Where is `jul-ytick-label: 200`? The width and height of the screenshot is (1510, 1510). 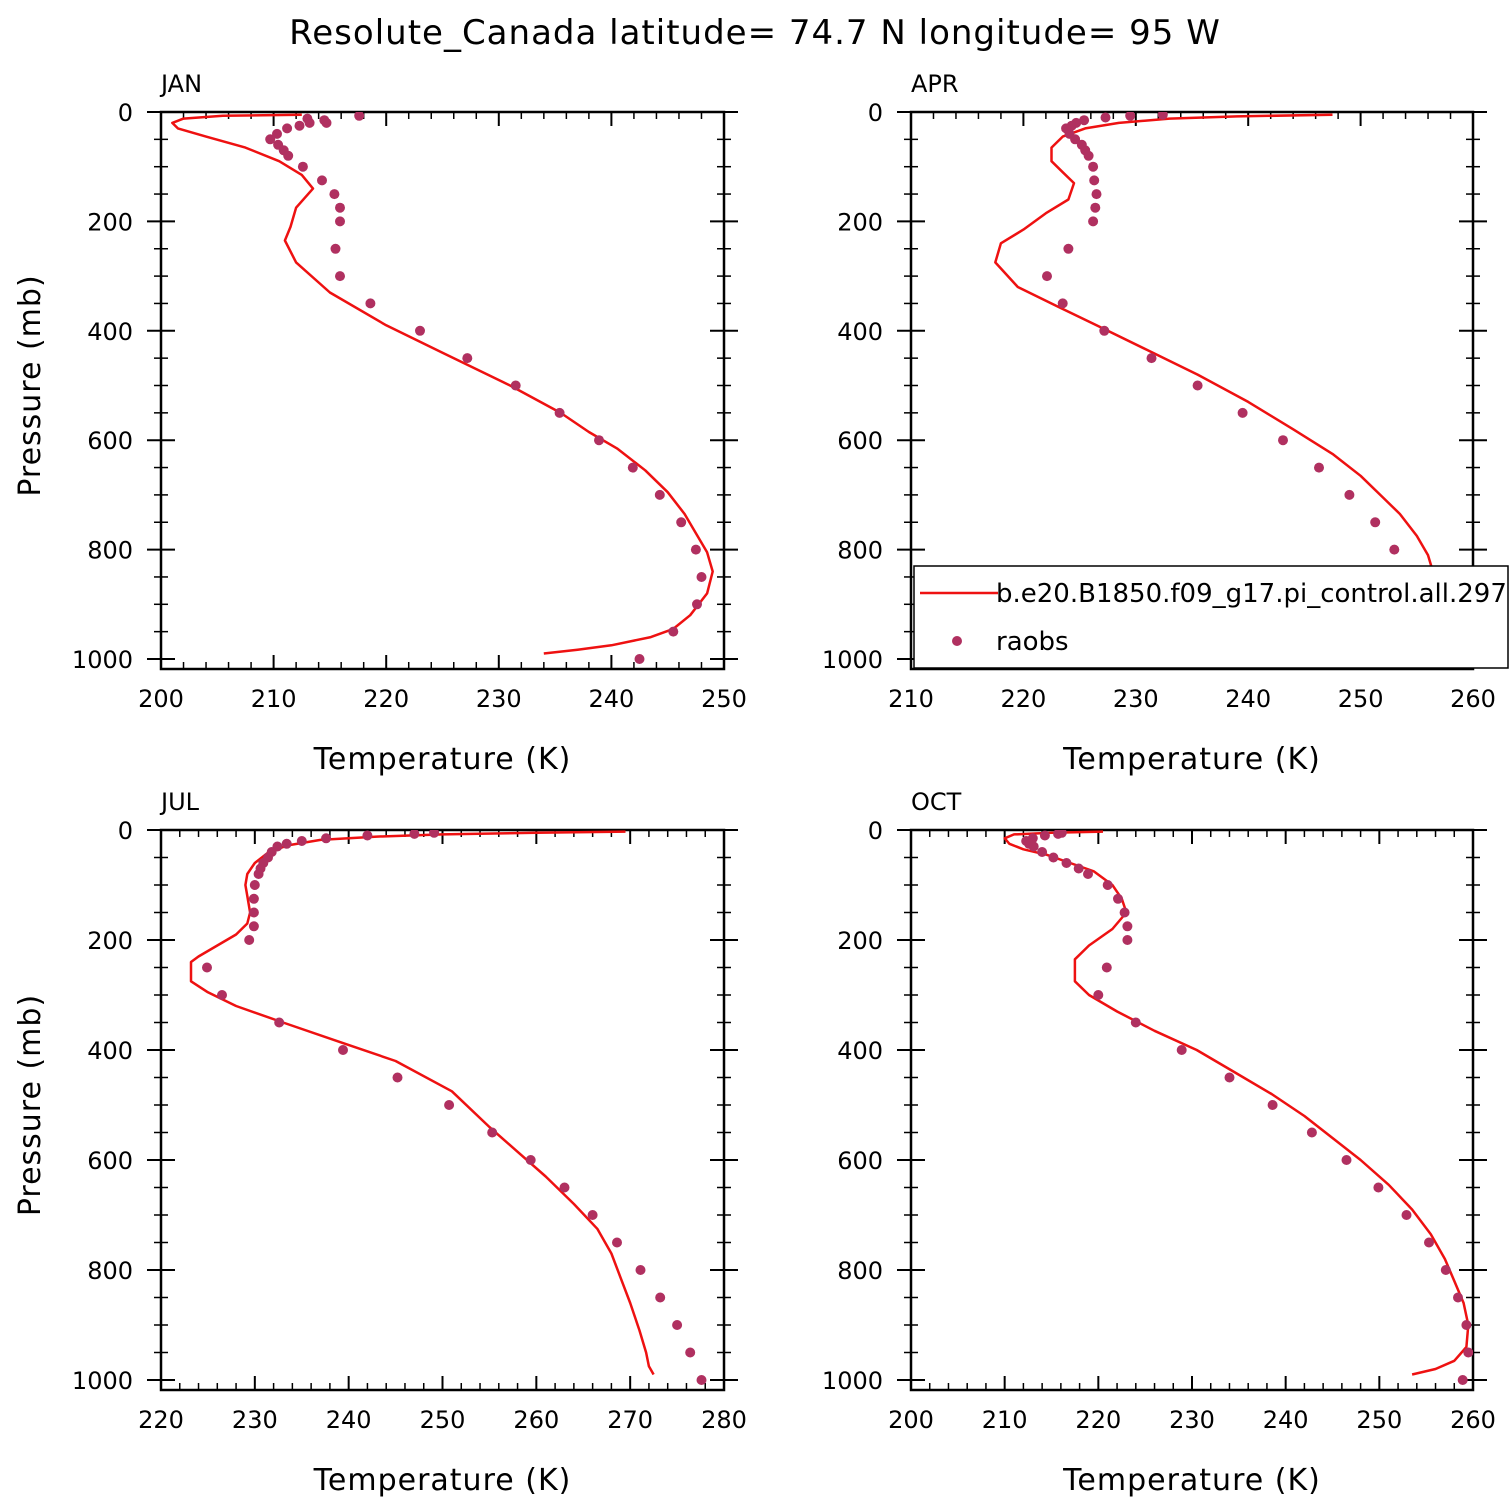
jul-ytick-label: 200 is located at coordinates (110, 941).